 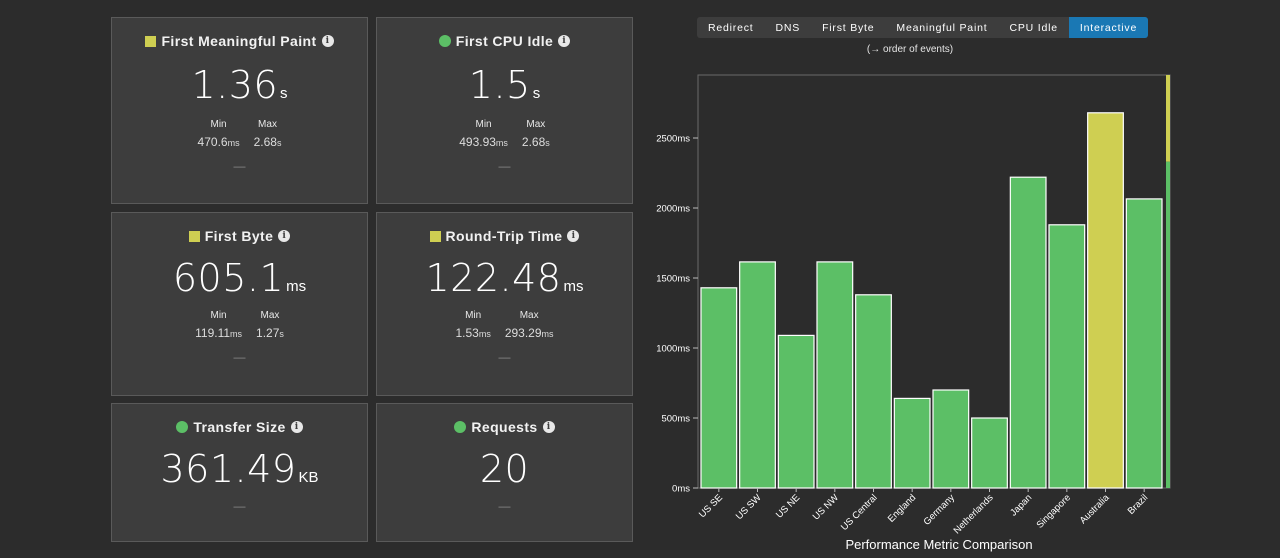 I want to click on min-max: Min 493.93ms Max 2.68s, so click(x=504, y=134).